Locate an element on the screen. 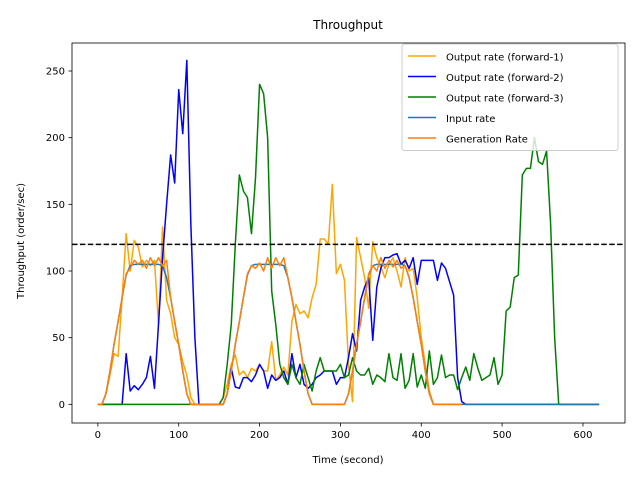 The image size is (640, 480). legend-label-5: Generation Rate is located at coordinates (487, 140).